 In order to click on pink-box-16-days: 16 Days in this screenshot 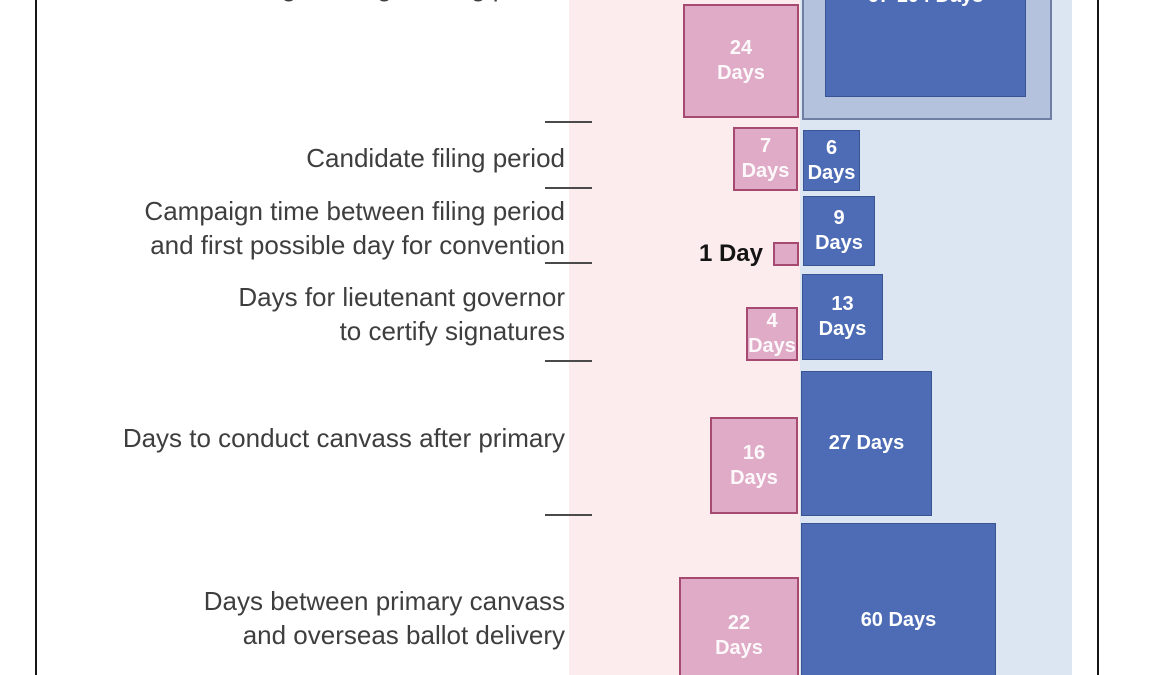, I will do `click(754, 465)`.